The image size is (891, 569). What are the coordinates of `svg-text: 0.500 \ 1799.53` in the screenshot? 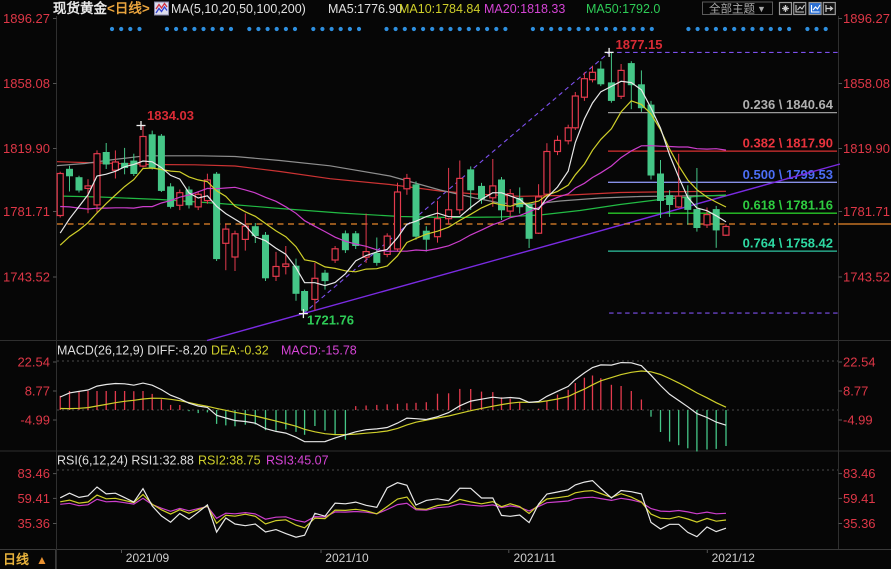 It's located at (788, 174).